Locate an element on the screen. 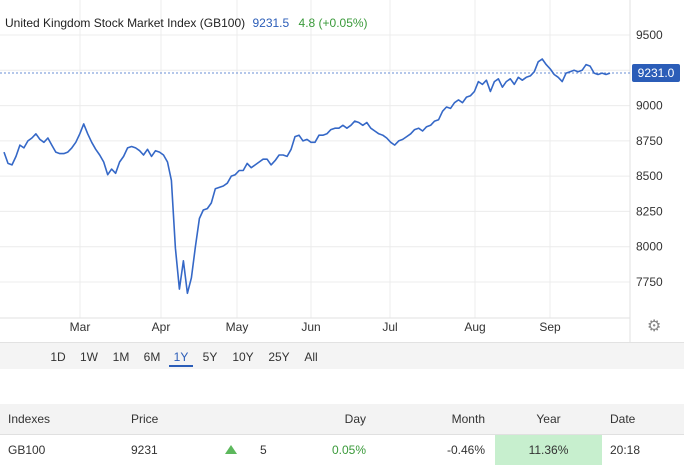  x-tick-label: Mar is located at coordinates (80, 327).